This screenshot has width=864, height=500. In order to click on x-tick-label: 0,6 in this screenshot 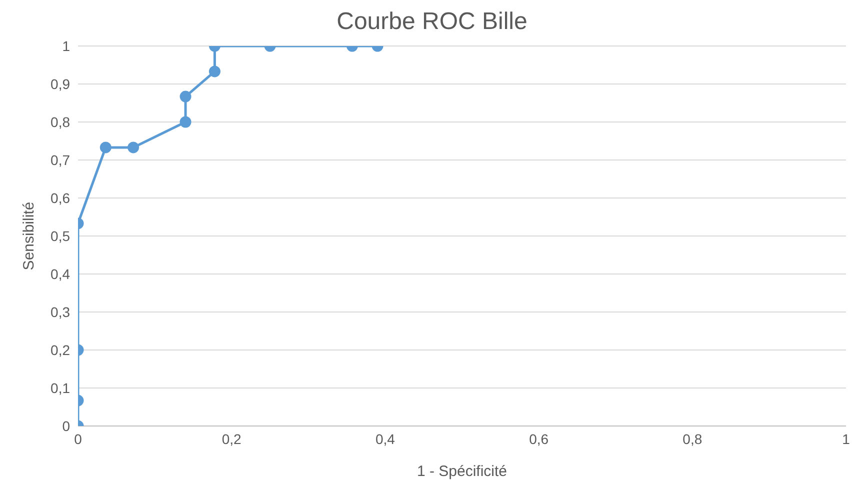, I will do `click(539, 438)`.